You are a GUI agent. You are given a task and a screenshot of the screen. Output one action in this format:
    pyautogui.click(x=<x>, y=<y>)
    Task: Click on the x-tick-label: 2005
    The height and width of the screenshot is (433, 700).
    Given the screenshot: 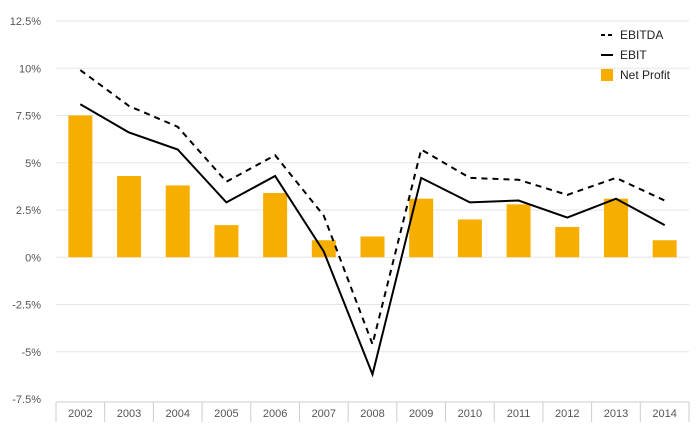 What is the action you would take?
    pyautogui.click(x=226, y=414)
    